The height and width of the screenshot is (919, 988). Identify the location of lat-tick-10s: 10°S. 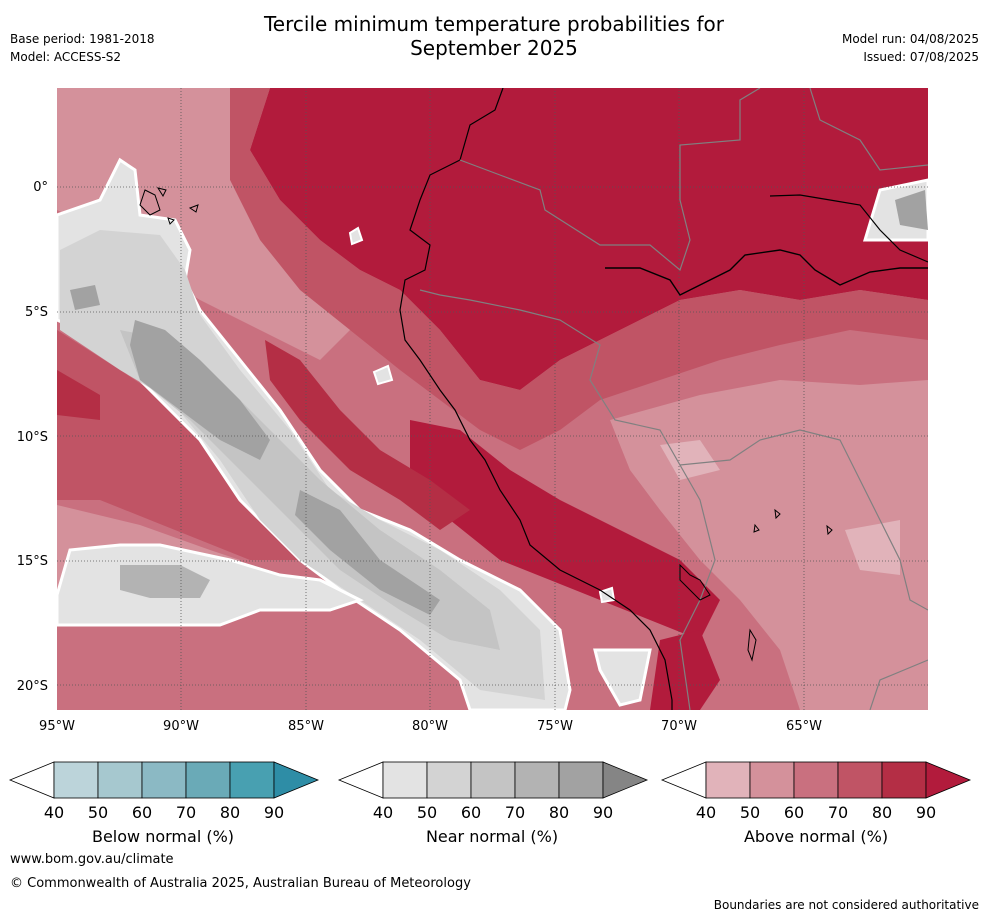
(32, 437).